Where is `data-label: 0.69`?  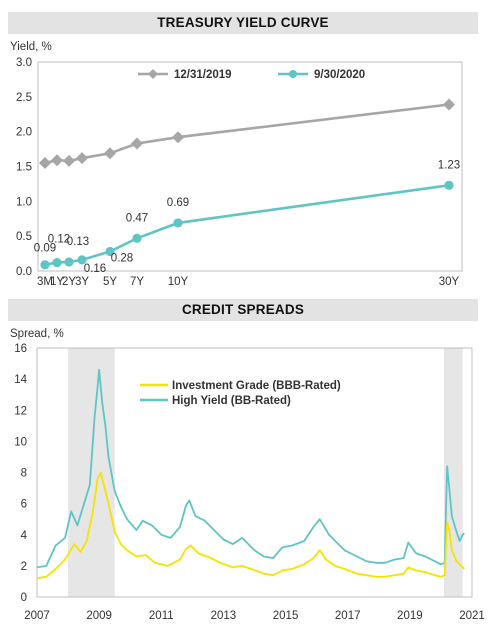 data-label: 0.69 is located at coordinates (178, 203).